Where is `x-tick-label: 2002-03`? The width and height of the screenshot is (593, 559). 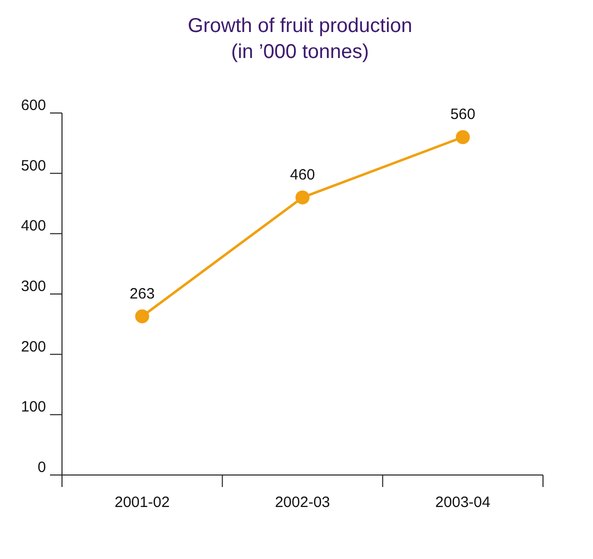 x-tick-label: 2002-03 is located at coordinates (302, 502).